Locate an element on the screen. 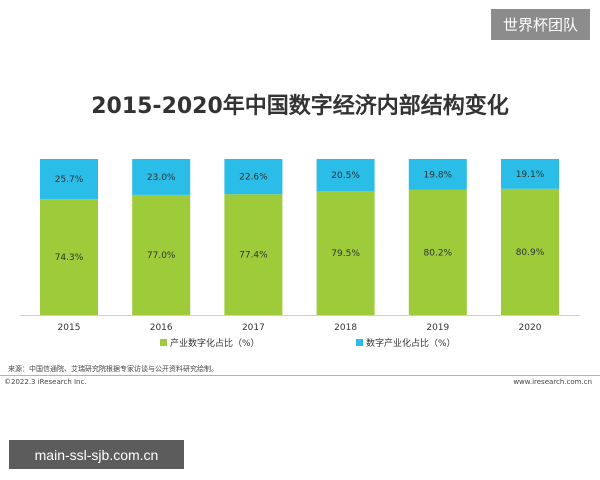 The width and height of the screenshot is (600, 480). data-label-2016-industrialization: 77.0% is located at coordinates (161, 256).